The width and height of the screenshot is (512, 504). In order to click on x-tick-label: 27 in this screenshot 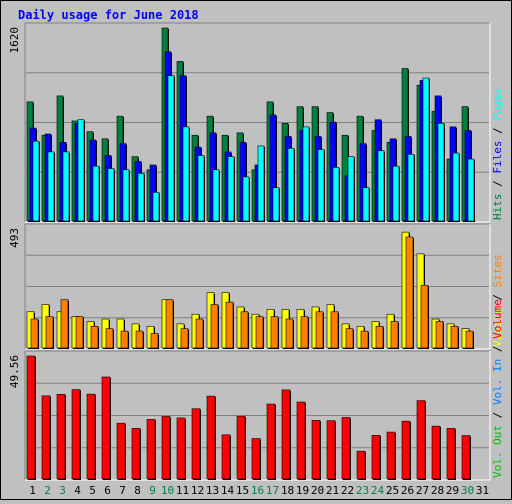, I will do `click(422, 490)`.